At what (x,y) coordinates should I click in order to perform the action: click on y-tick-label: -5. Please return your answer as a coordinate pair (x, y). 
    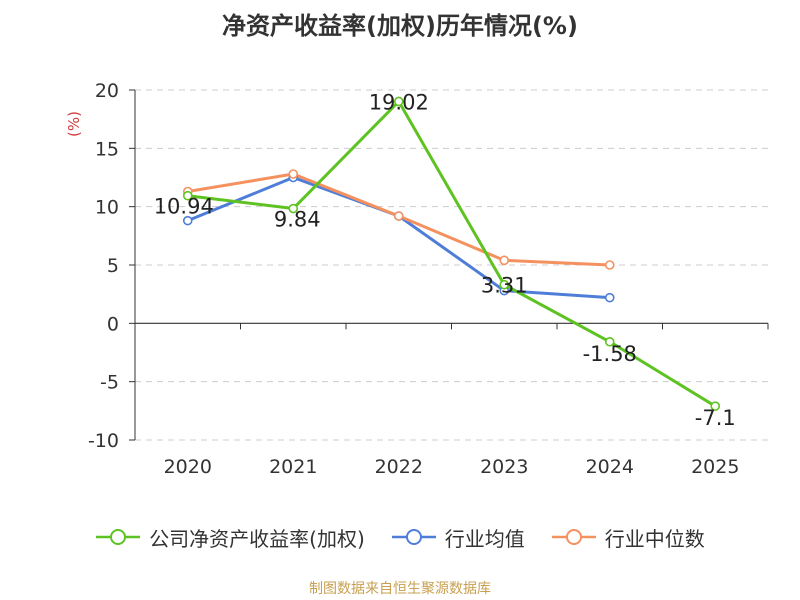
    Looking at the image, I should click on (109, 383).